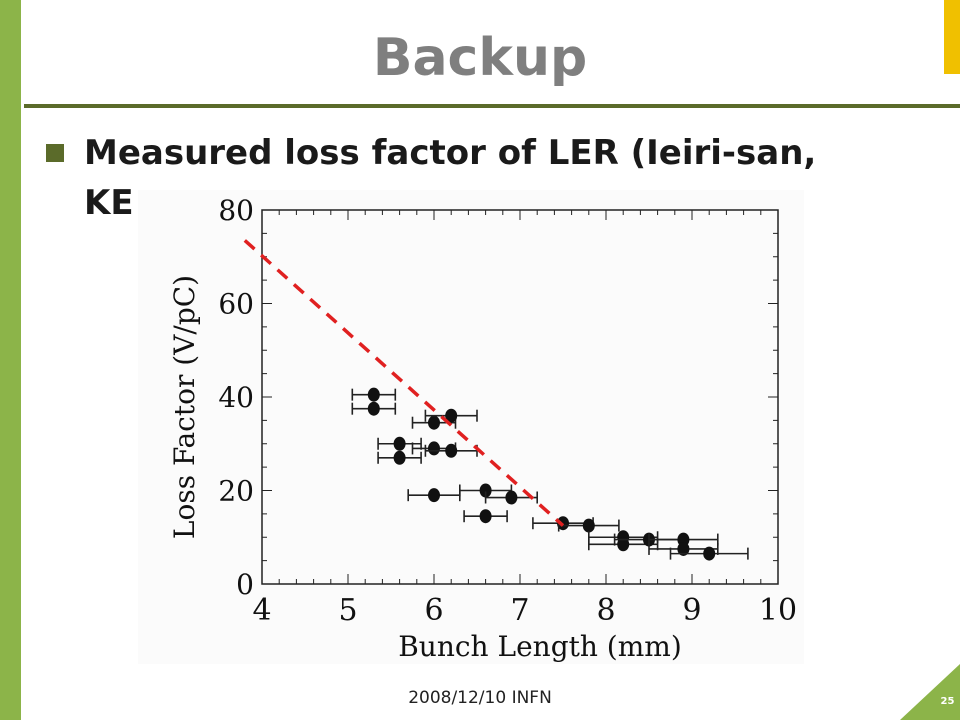 Image resolution: width=960 pixels, height=720 pixels. What do you see at coordinates (540, 646) in the screenshot?
I see `x-axis-label: Bunch Length (mm)` at bounding box center [540, 646].